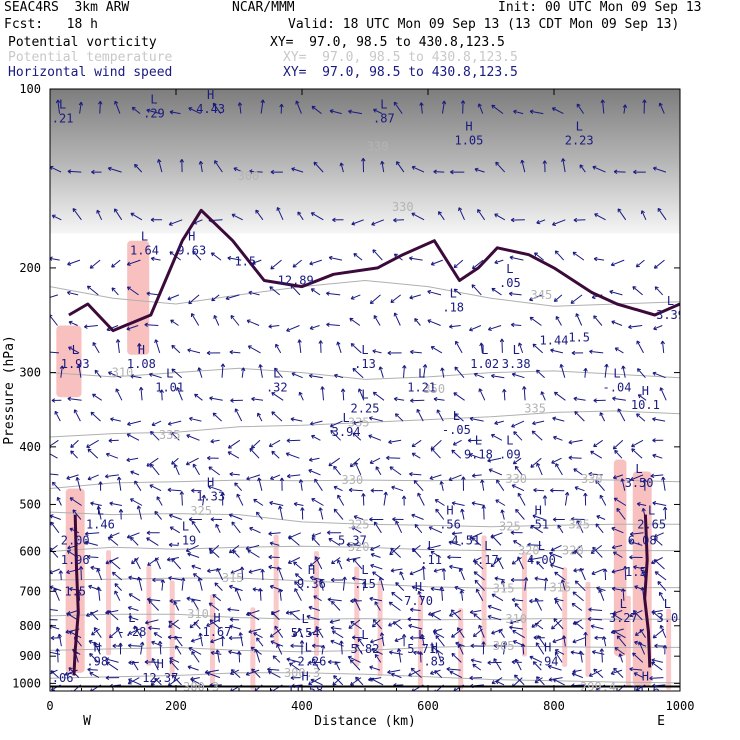 Image resolution: width=740 pixels, height=740 pixels. What do you see at coordinates (302, 706) in the screenshot?
I see `x-tick-label: 400` at bounding box center [302, 706].